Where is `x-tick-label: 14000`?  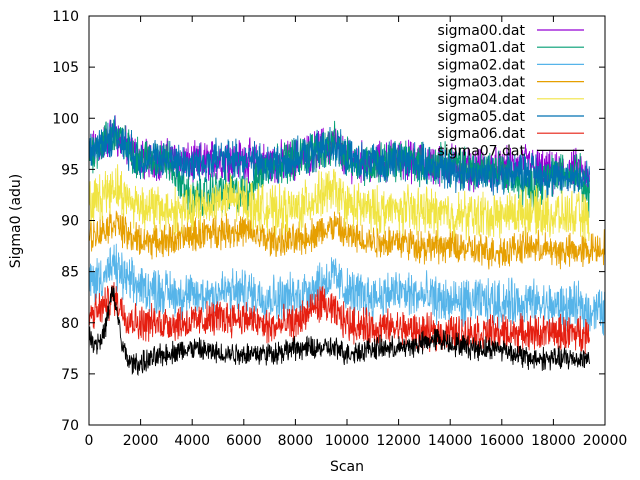 x-tick-label: 14000 is located at coordinates (450, 441).